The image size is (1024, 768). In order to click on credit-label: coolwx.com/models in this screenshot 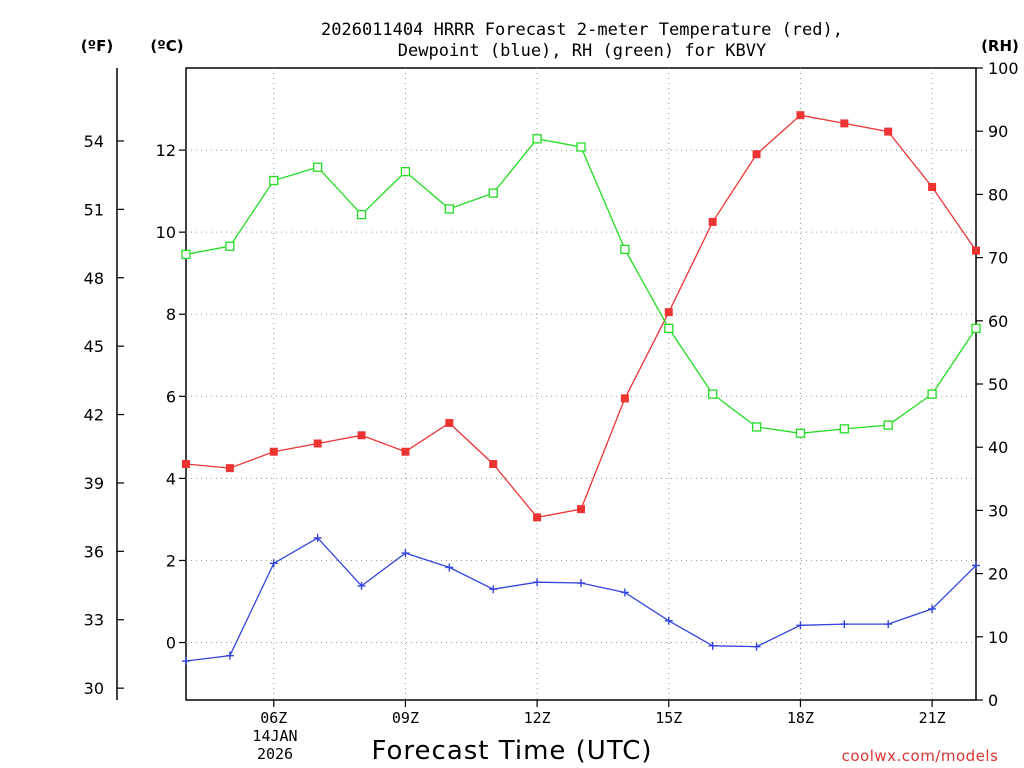, I will do `click(920, 756)`.